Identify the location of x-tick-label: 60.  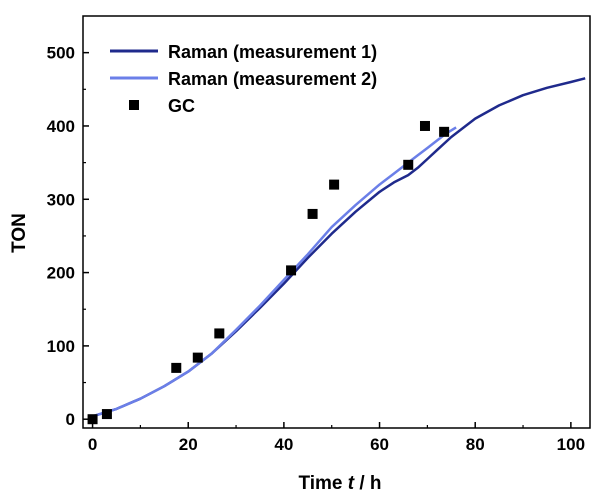
(379, 444).